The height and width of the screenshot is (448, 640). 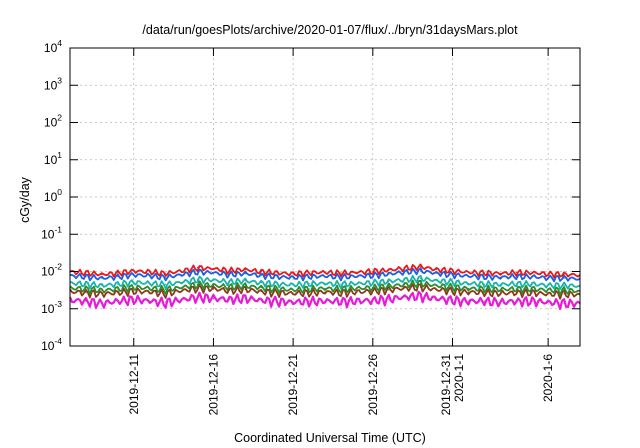 What do you see at coordinates (330, 438) in the screenshot?
I see `x-axis-label: Coordinated Universal Time (UTC)` at bounding box center [330, 438].